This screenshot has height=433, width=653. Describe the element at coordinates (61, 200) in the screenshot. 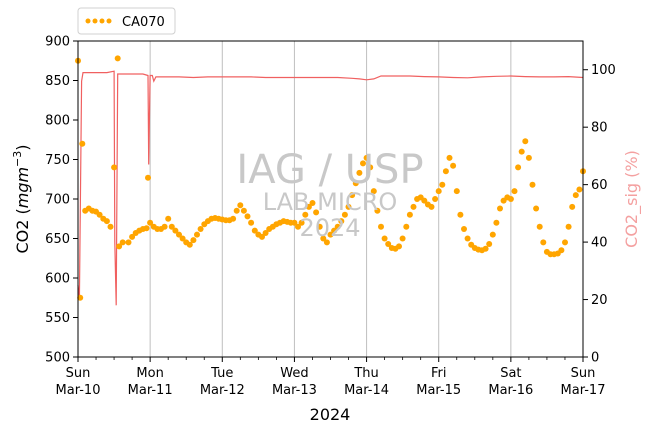

I see `y-axis-left: 500 550 600 650 700 750 800 850 900` at that location.